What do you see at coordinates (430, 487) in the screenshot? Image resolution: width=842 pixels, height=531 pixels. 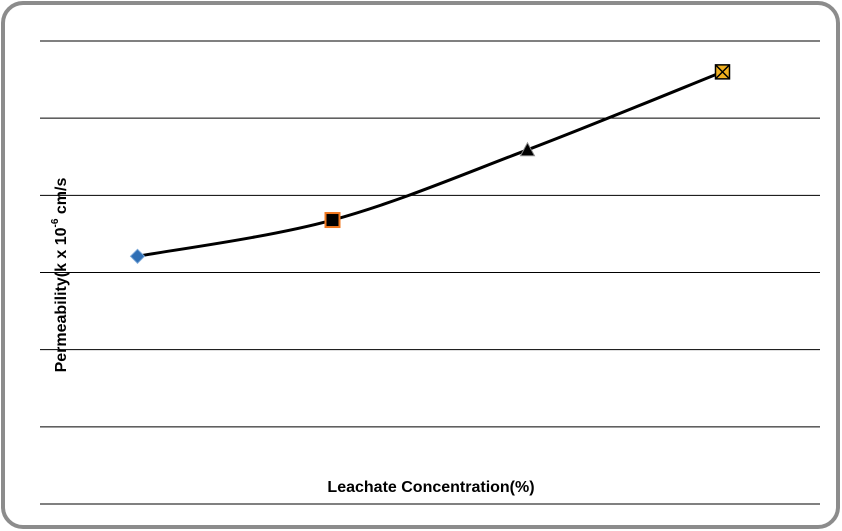 I see `x-axis-label: Leachate Concentration(%)` at bounding box center [430, 487].